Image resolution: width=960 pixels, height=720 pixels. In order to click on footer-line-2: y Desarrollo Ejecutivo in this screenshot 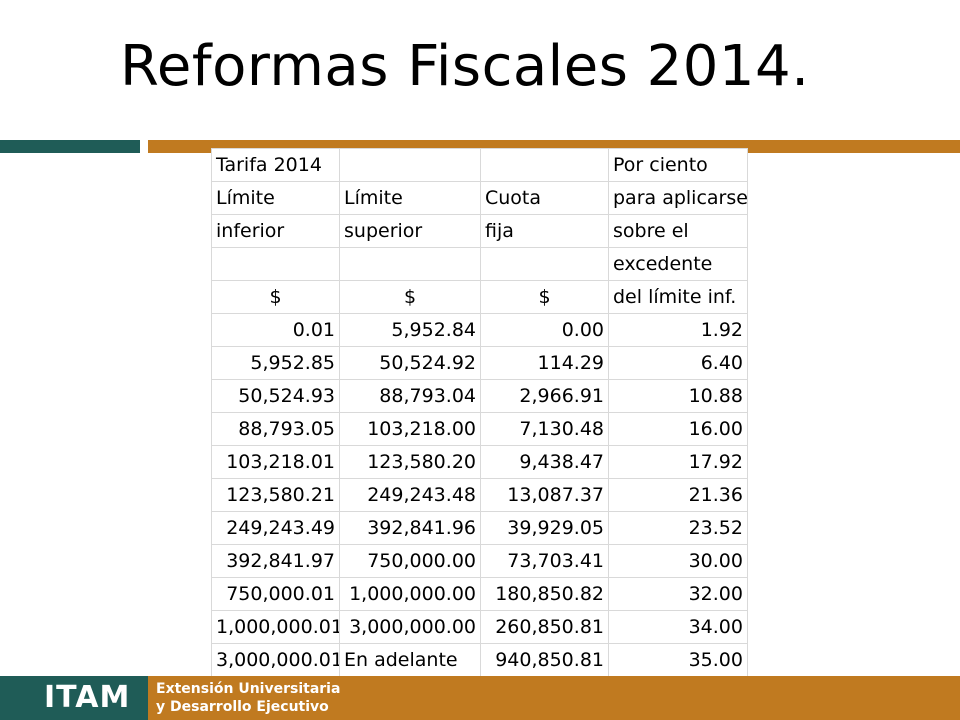, I will do `click(242, 707)`.